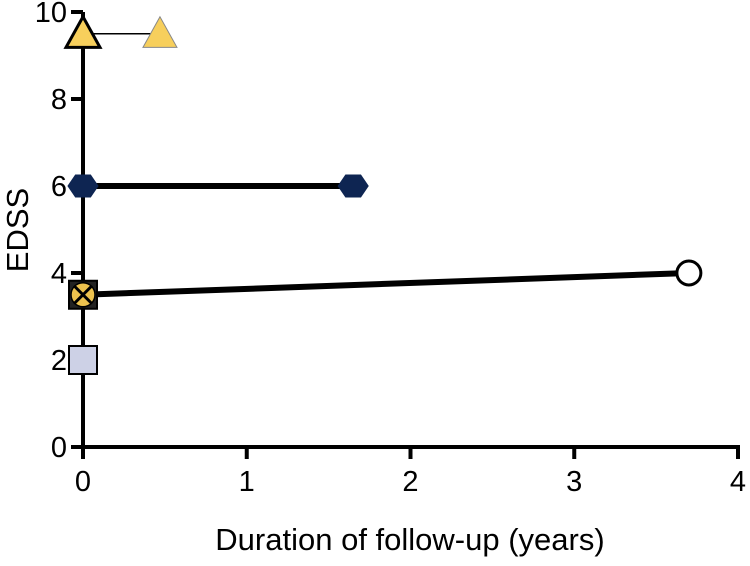 Image resolution: width=750 pixels, height=566 pixels. I want to click on x-tick-label: 1, so click(247, 482).